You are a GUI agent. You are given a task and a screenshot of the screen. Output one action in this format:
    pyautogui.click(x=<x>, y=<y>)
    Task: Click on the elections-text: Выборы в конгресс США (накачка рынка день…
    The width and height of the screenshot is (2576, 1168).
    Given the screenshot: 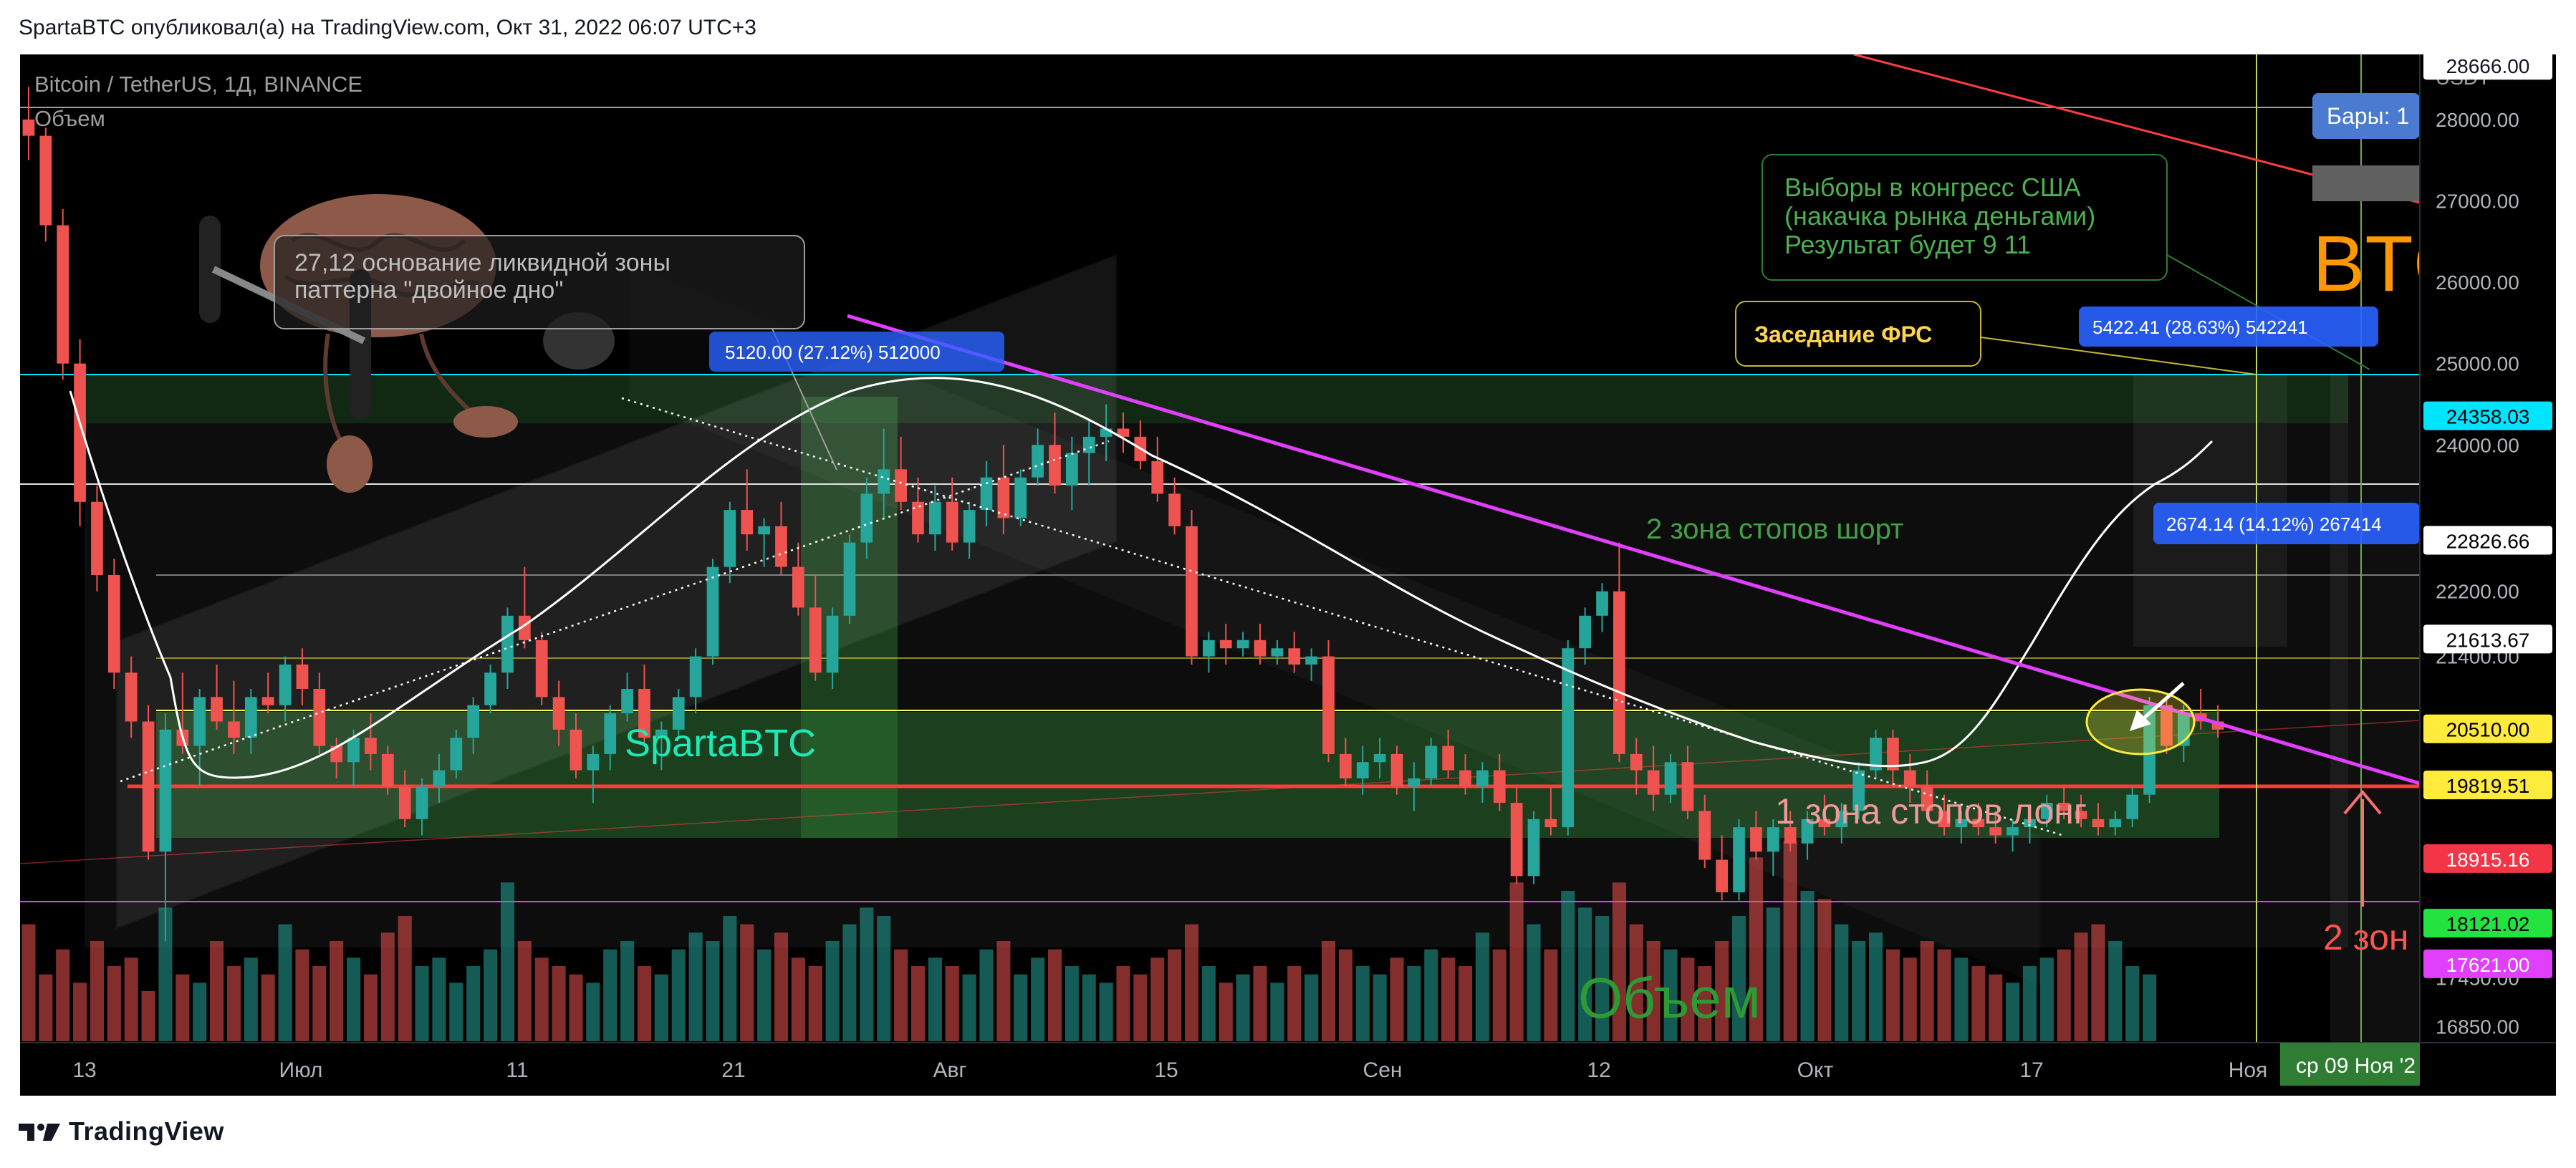 What is the action you would take?
    pyautogui.click(x=1940, y=216)
    